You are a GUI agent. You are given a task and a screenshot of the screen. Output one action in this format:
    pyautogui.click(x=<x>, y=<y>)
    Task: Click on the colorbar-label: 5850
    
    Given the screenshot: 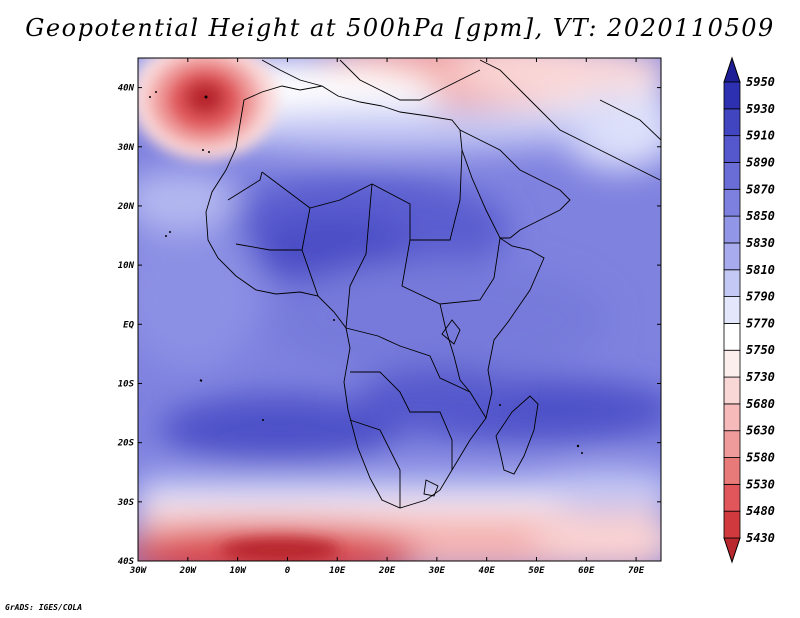 What is the action you would take?
    pyautogui.click(x=760, y=216)
    